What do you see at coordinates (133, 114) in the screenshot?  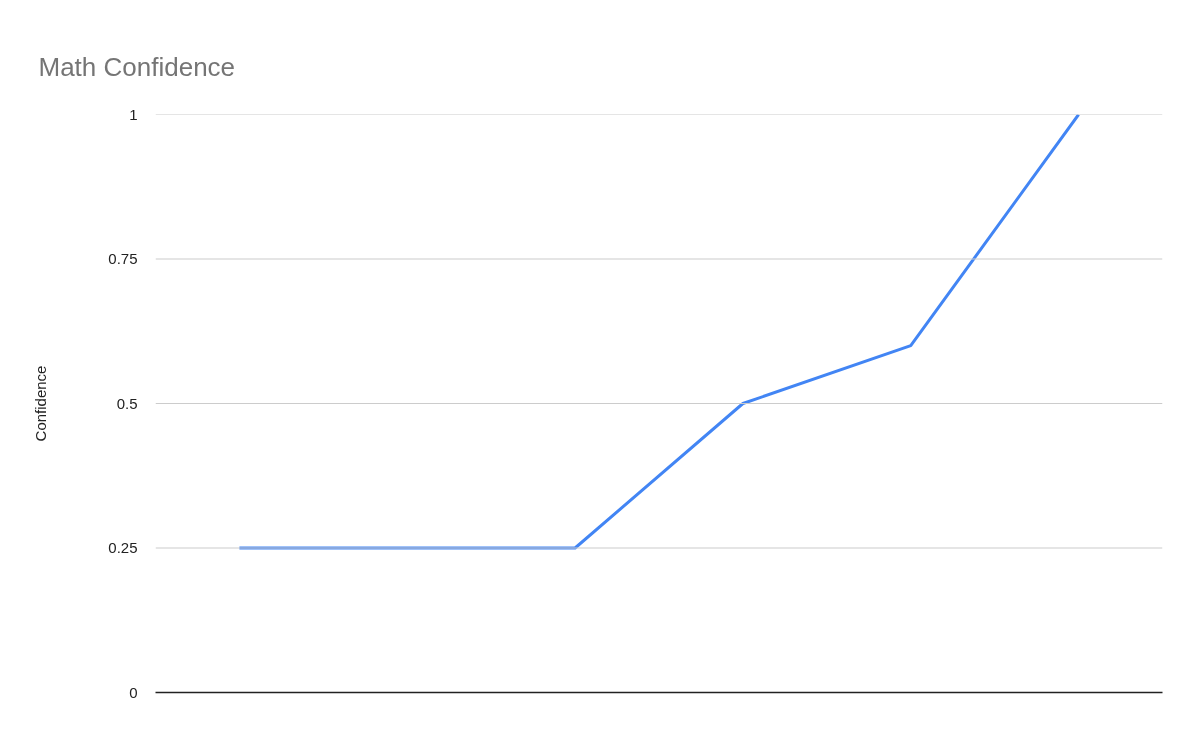 I see `y-tick-label: 1` at bounding box center [133, 114].